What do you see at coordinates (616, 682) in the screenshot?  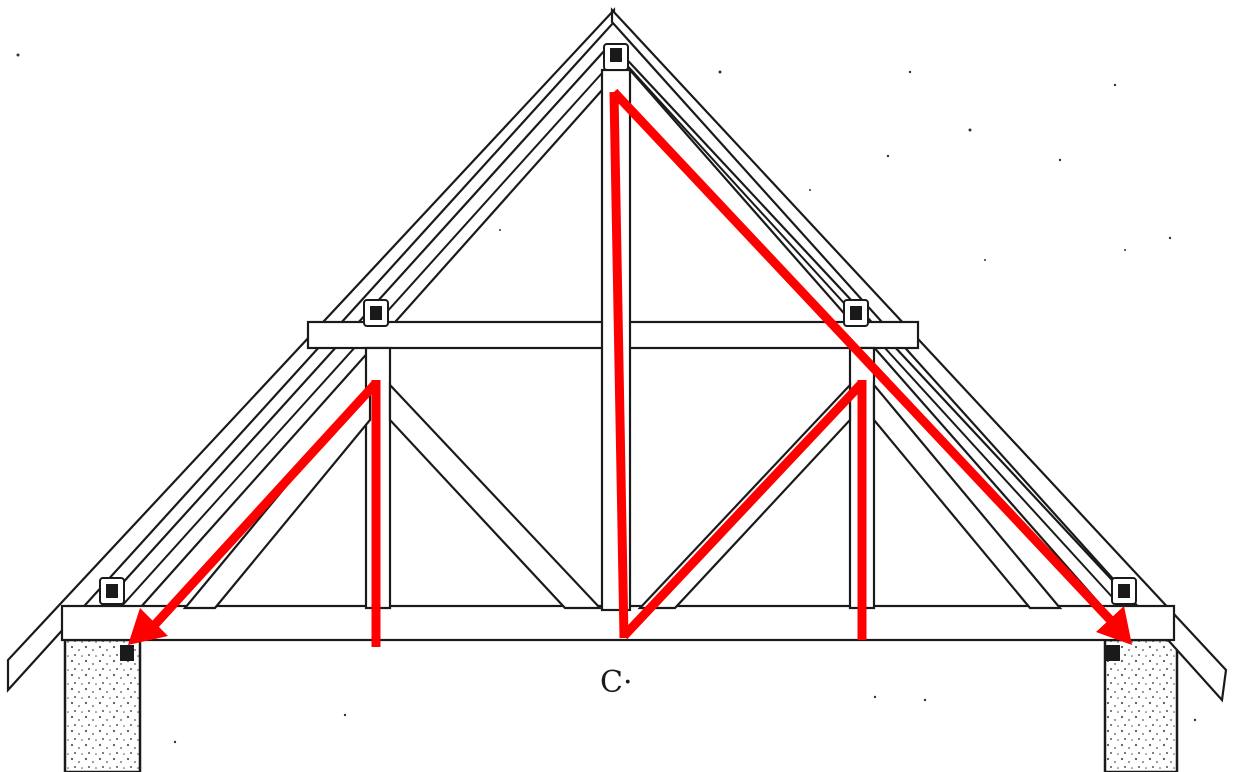 I see `center-mark: C·` at bounding box center [616, 682].